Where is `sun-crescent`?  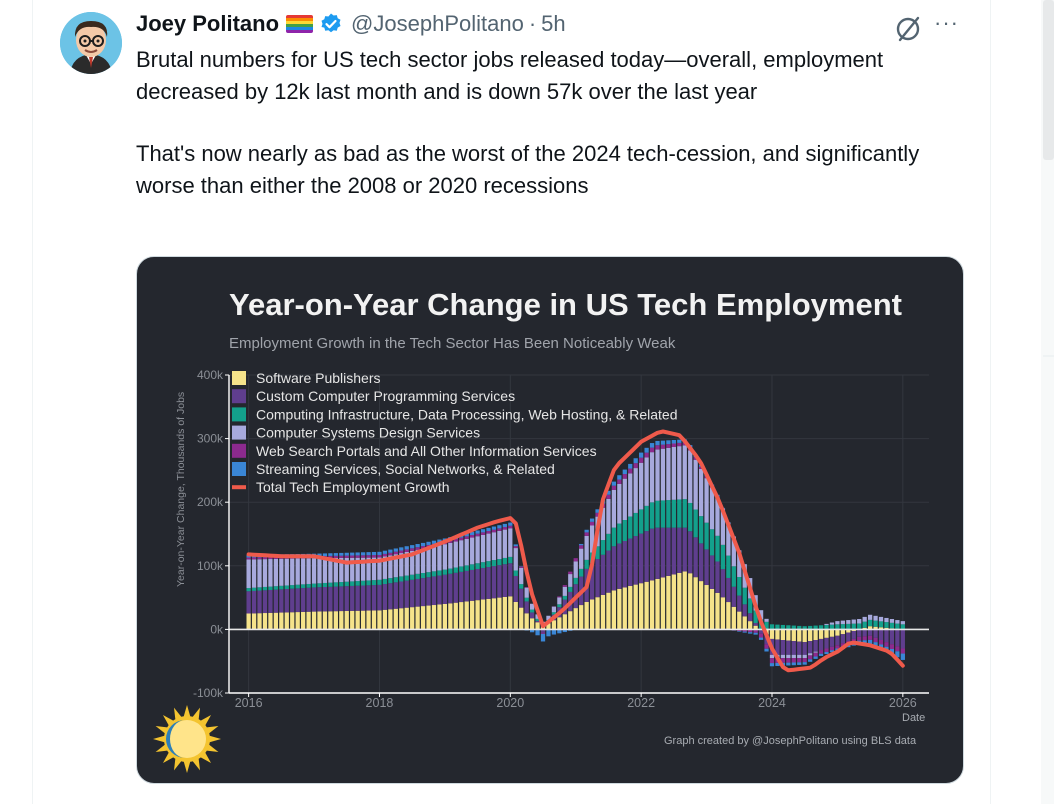
sun-crescent is located at coordinates (175, 739).